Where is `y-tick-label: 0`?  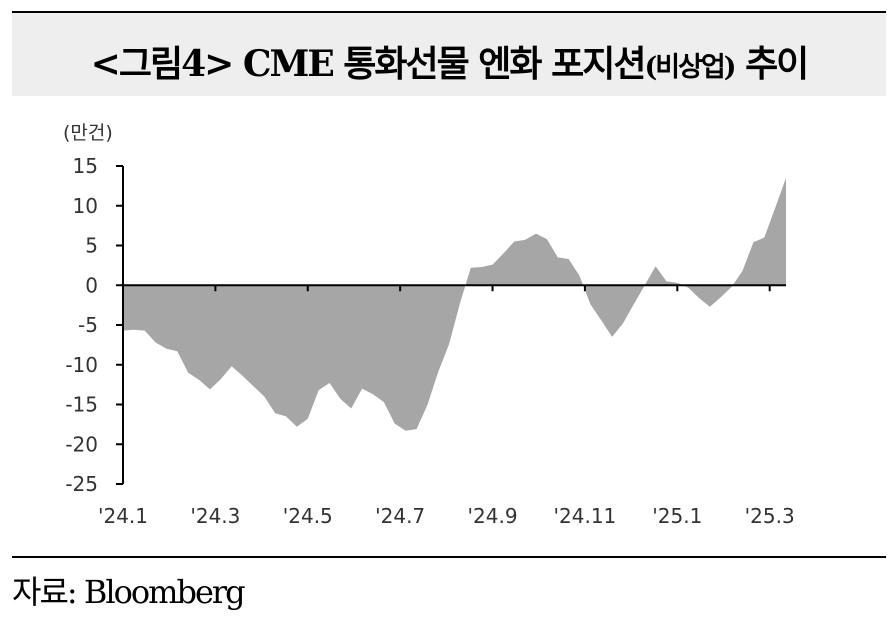
y-tick-label: 0 is located at coordinates (91, 285).